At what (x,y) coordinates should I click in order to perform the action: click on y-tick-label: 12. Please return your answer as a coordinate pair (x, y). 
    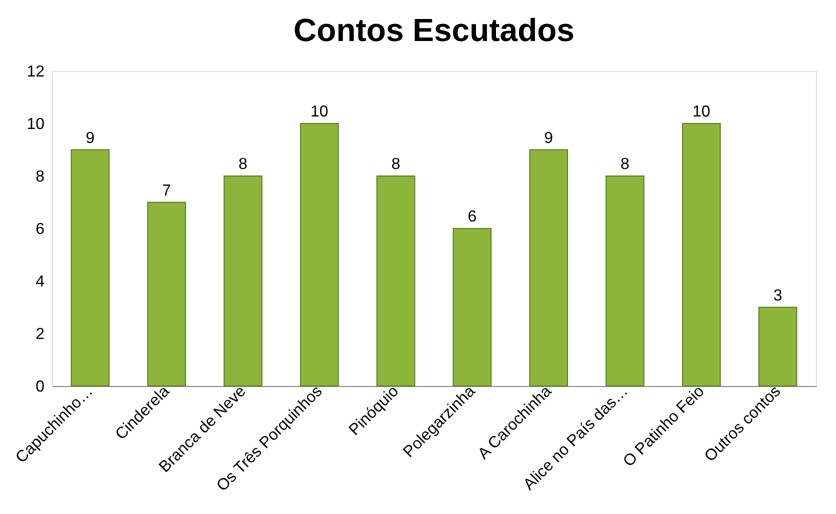
    Looking at the image, I should click on (35, 72).